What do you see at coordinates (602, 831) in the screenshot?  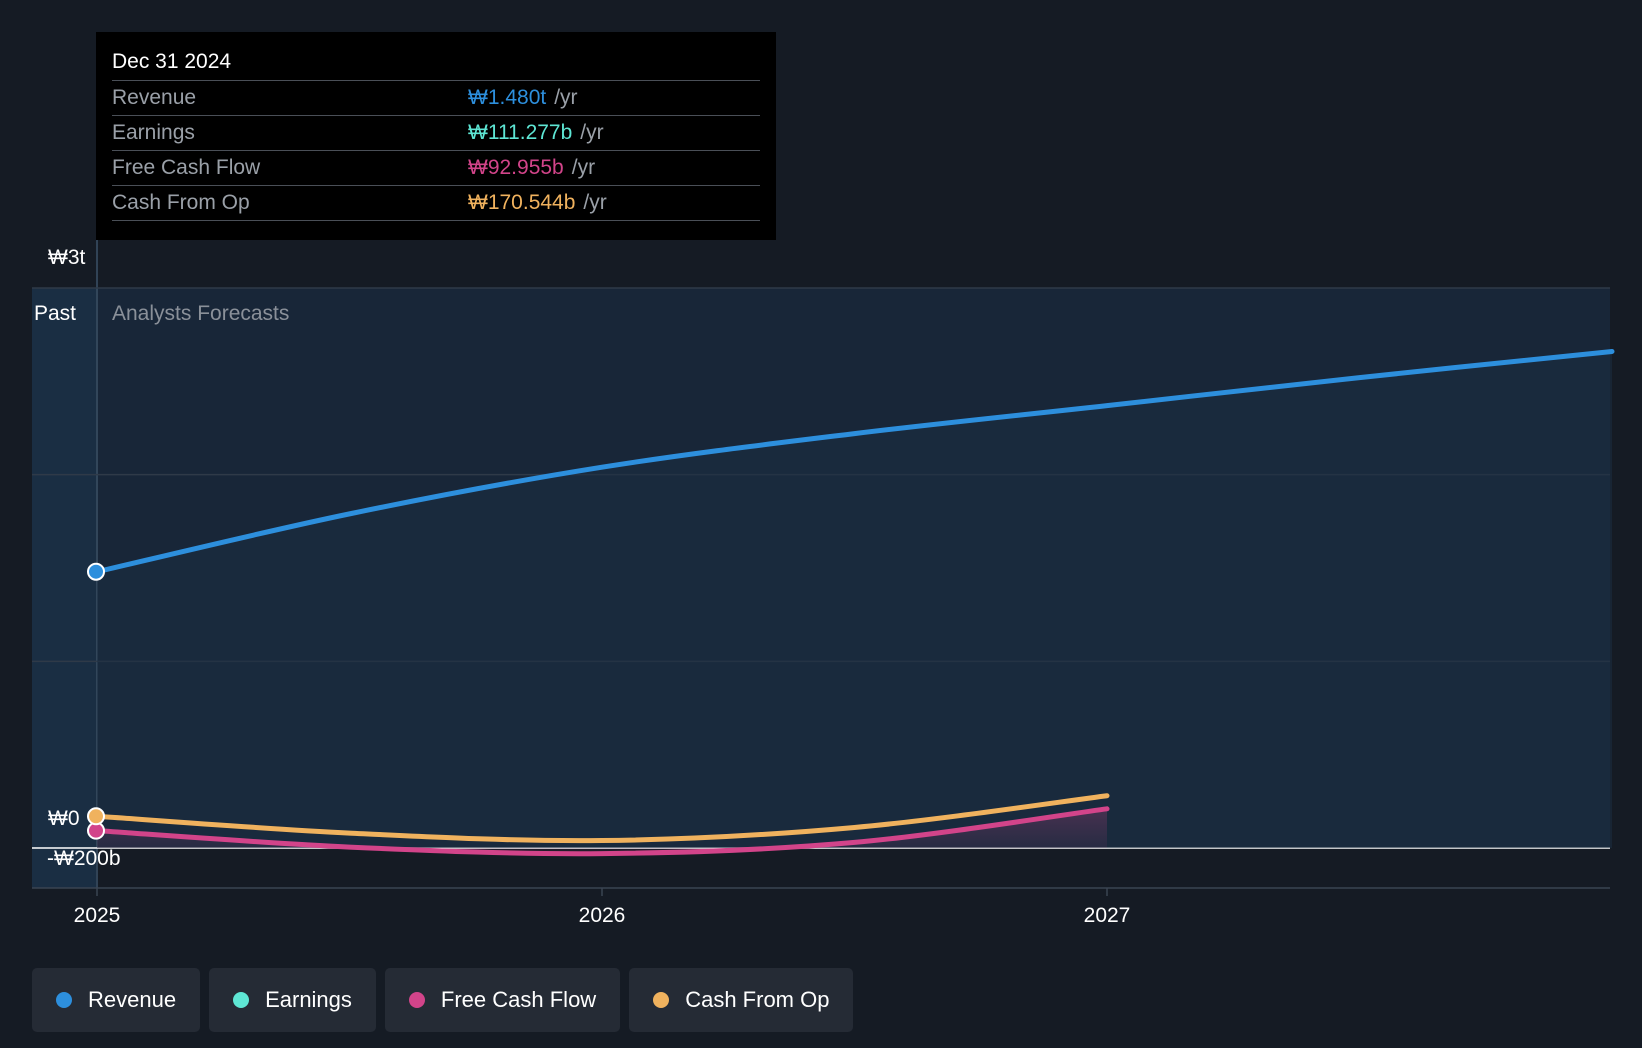 I see `free-cash-flow-line` at bounding box center [602, 831].